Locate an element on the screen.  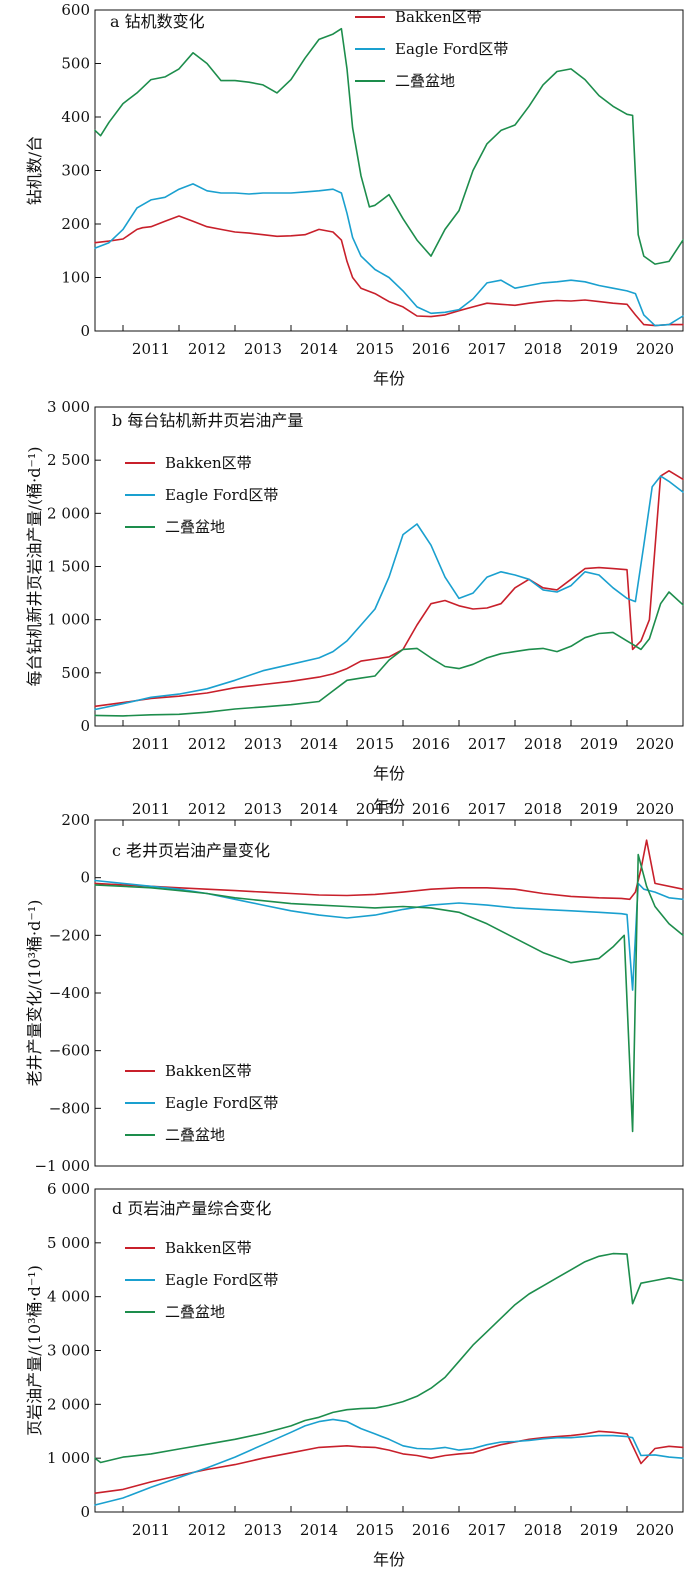
y-tick-label: 4 000 is located at coordinates (68, 1297).